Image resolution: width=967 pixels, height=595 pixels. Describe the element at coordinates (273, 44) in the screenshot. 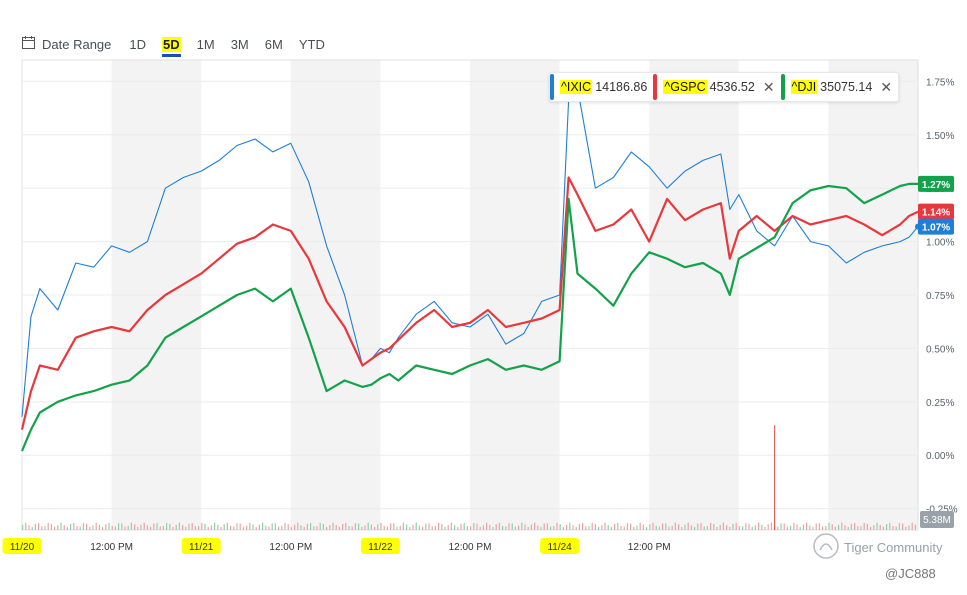

I see `range-6m: 6M` at that location.